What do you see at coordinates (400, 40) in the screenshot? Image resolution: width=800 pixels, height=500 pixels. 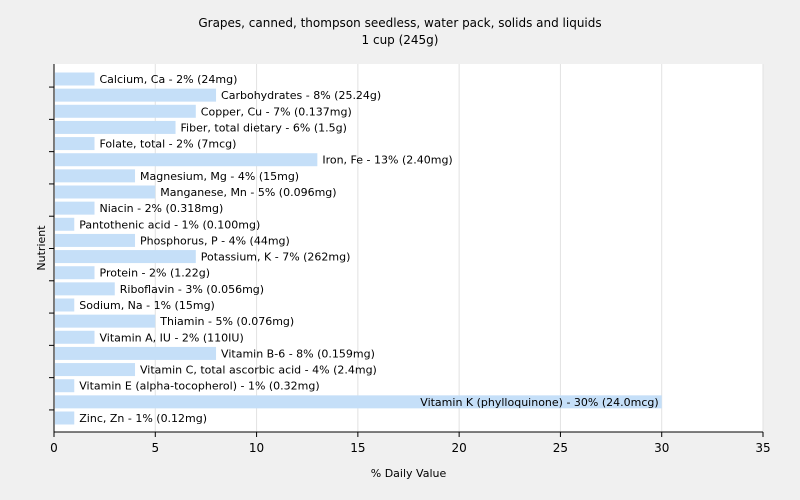 I see `chart-subtitle: 1 cup (245g)` at bounding box center [400, 40].